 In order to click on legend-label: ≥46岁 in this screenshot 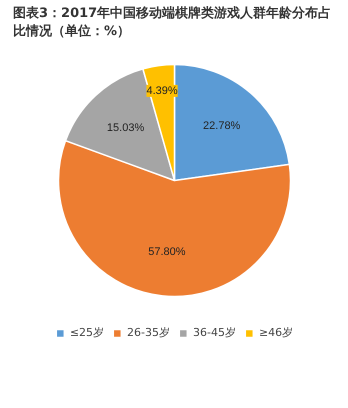, I will do `click(276, 332)`.